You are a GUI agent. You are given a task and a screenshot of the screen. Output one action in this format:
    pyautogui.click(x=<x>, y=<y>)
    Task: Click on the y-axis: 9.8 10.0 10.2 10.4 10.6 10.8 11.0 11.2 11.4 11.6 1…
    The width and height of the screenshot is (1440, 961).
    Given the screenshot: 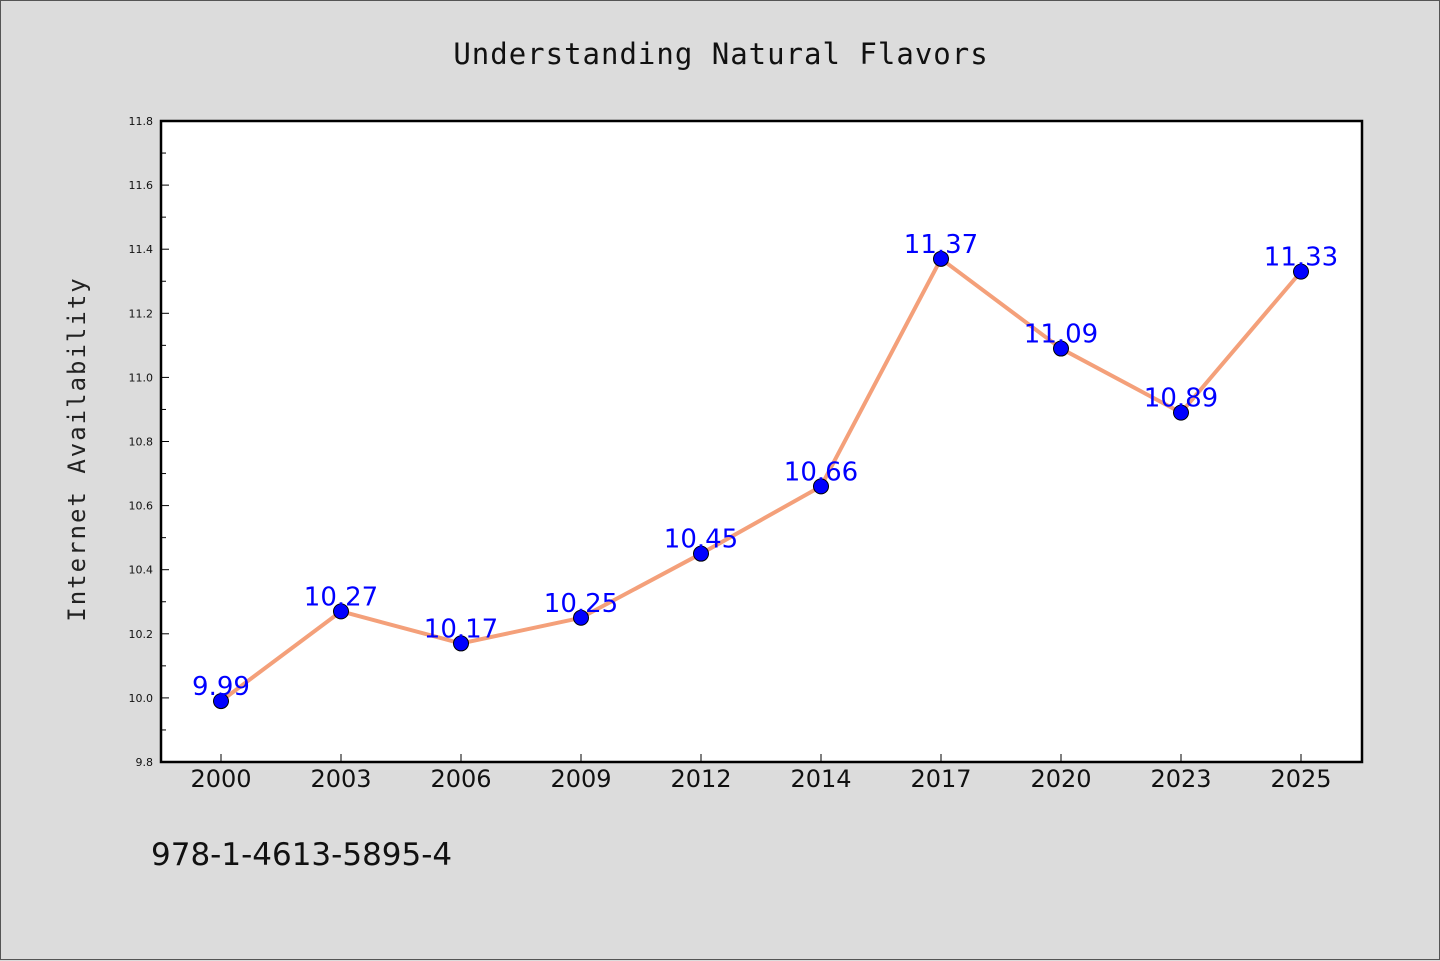 What is the action you would take?
    pyautogui.click(x=149, y=442)
    